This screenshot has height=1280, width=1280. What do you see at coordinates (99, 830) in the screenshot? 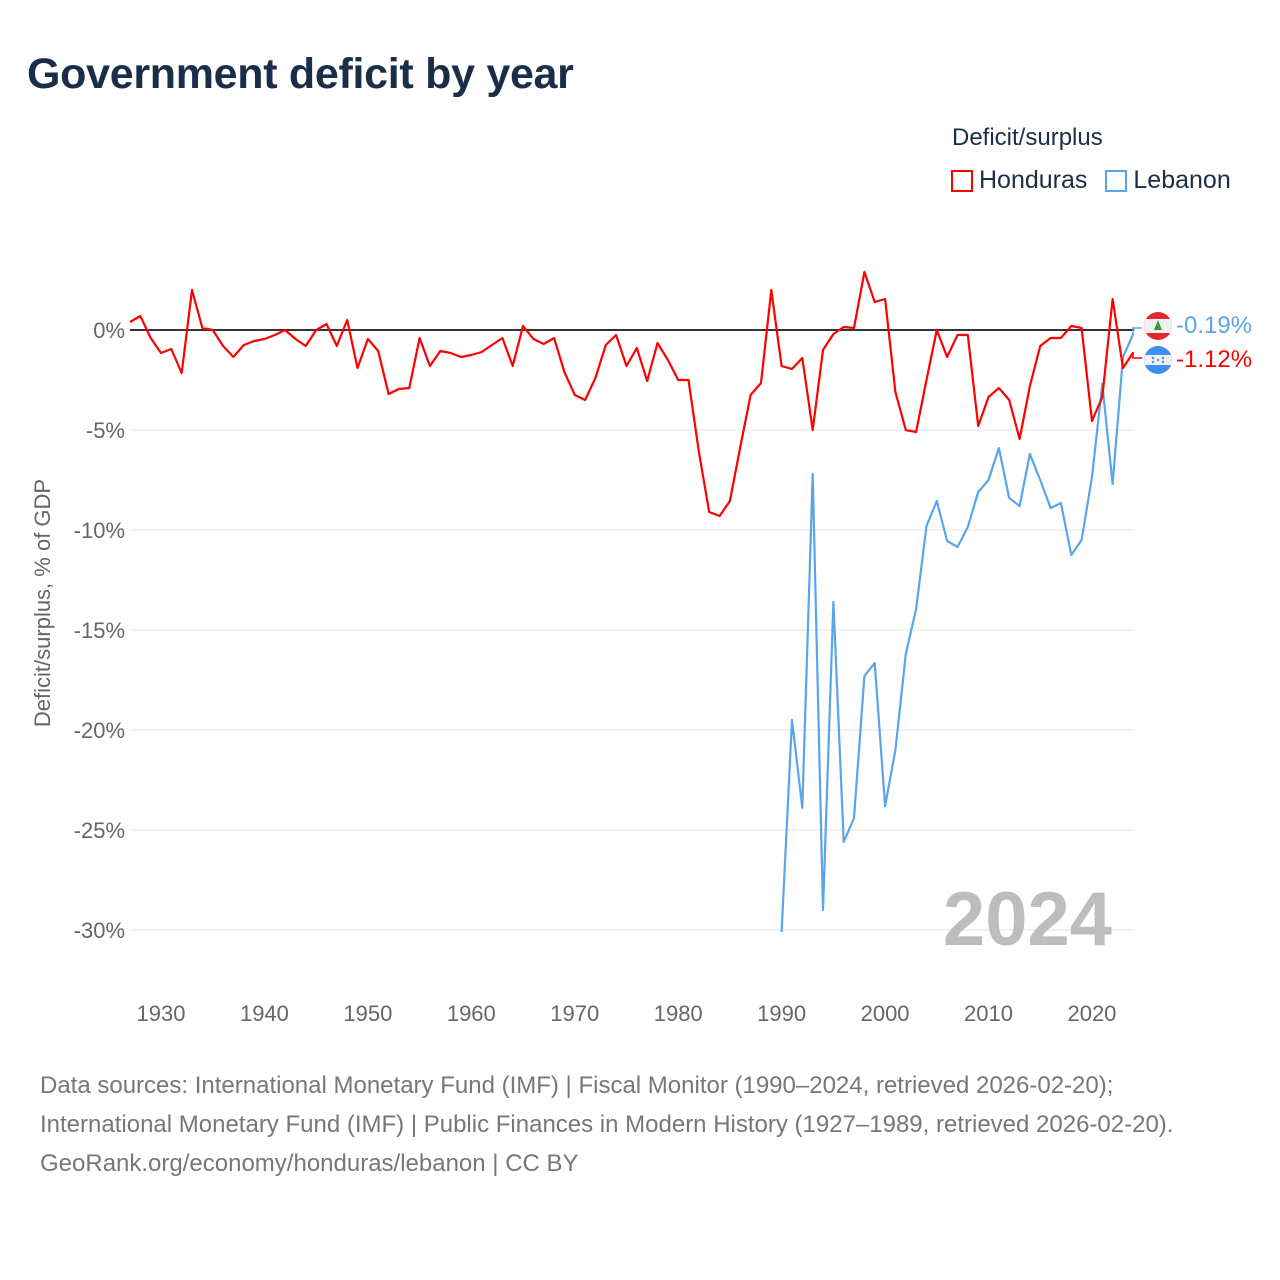
I see `y-tick-label: -25%` at bounding box center [99, 830].